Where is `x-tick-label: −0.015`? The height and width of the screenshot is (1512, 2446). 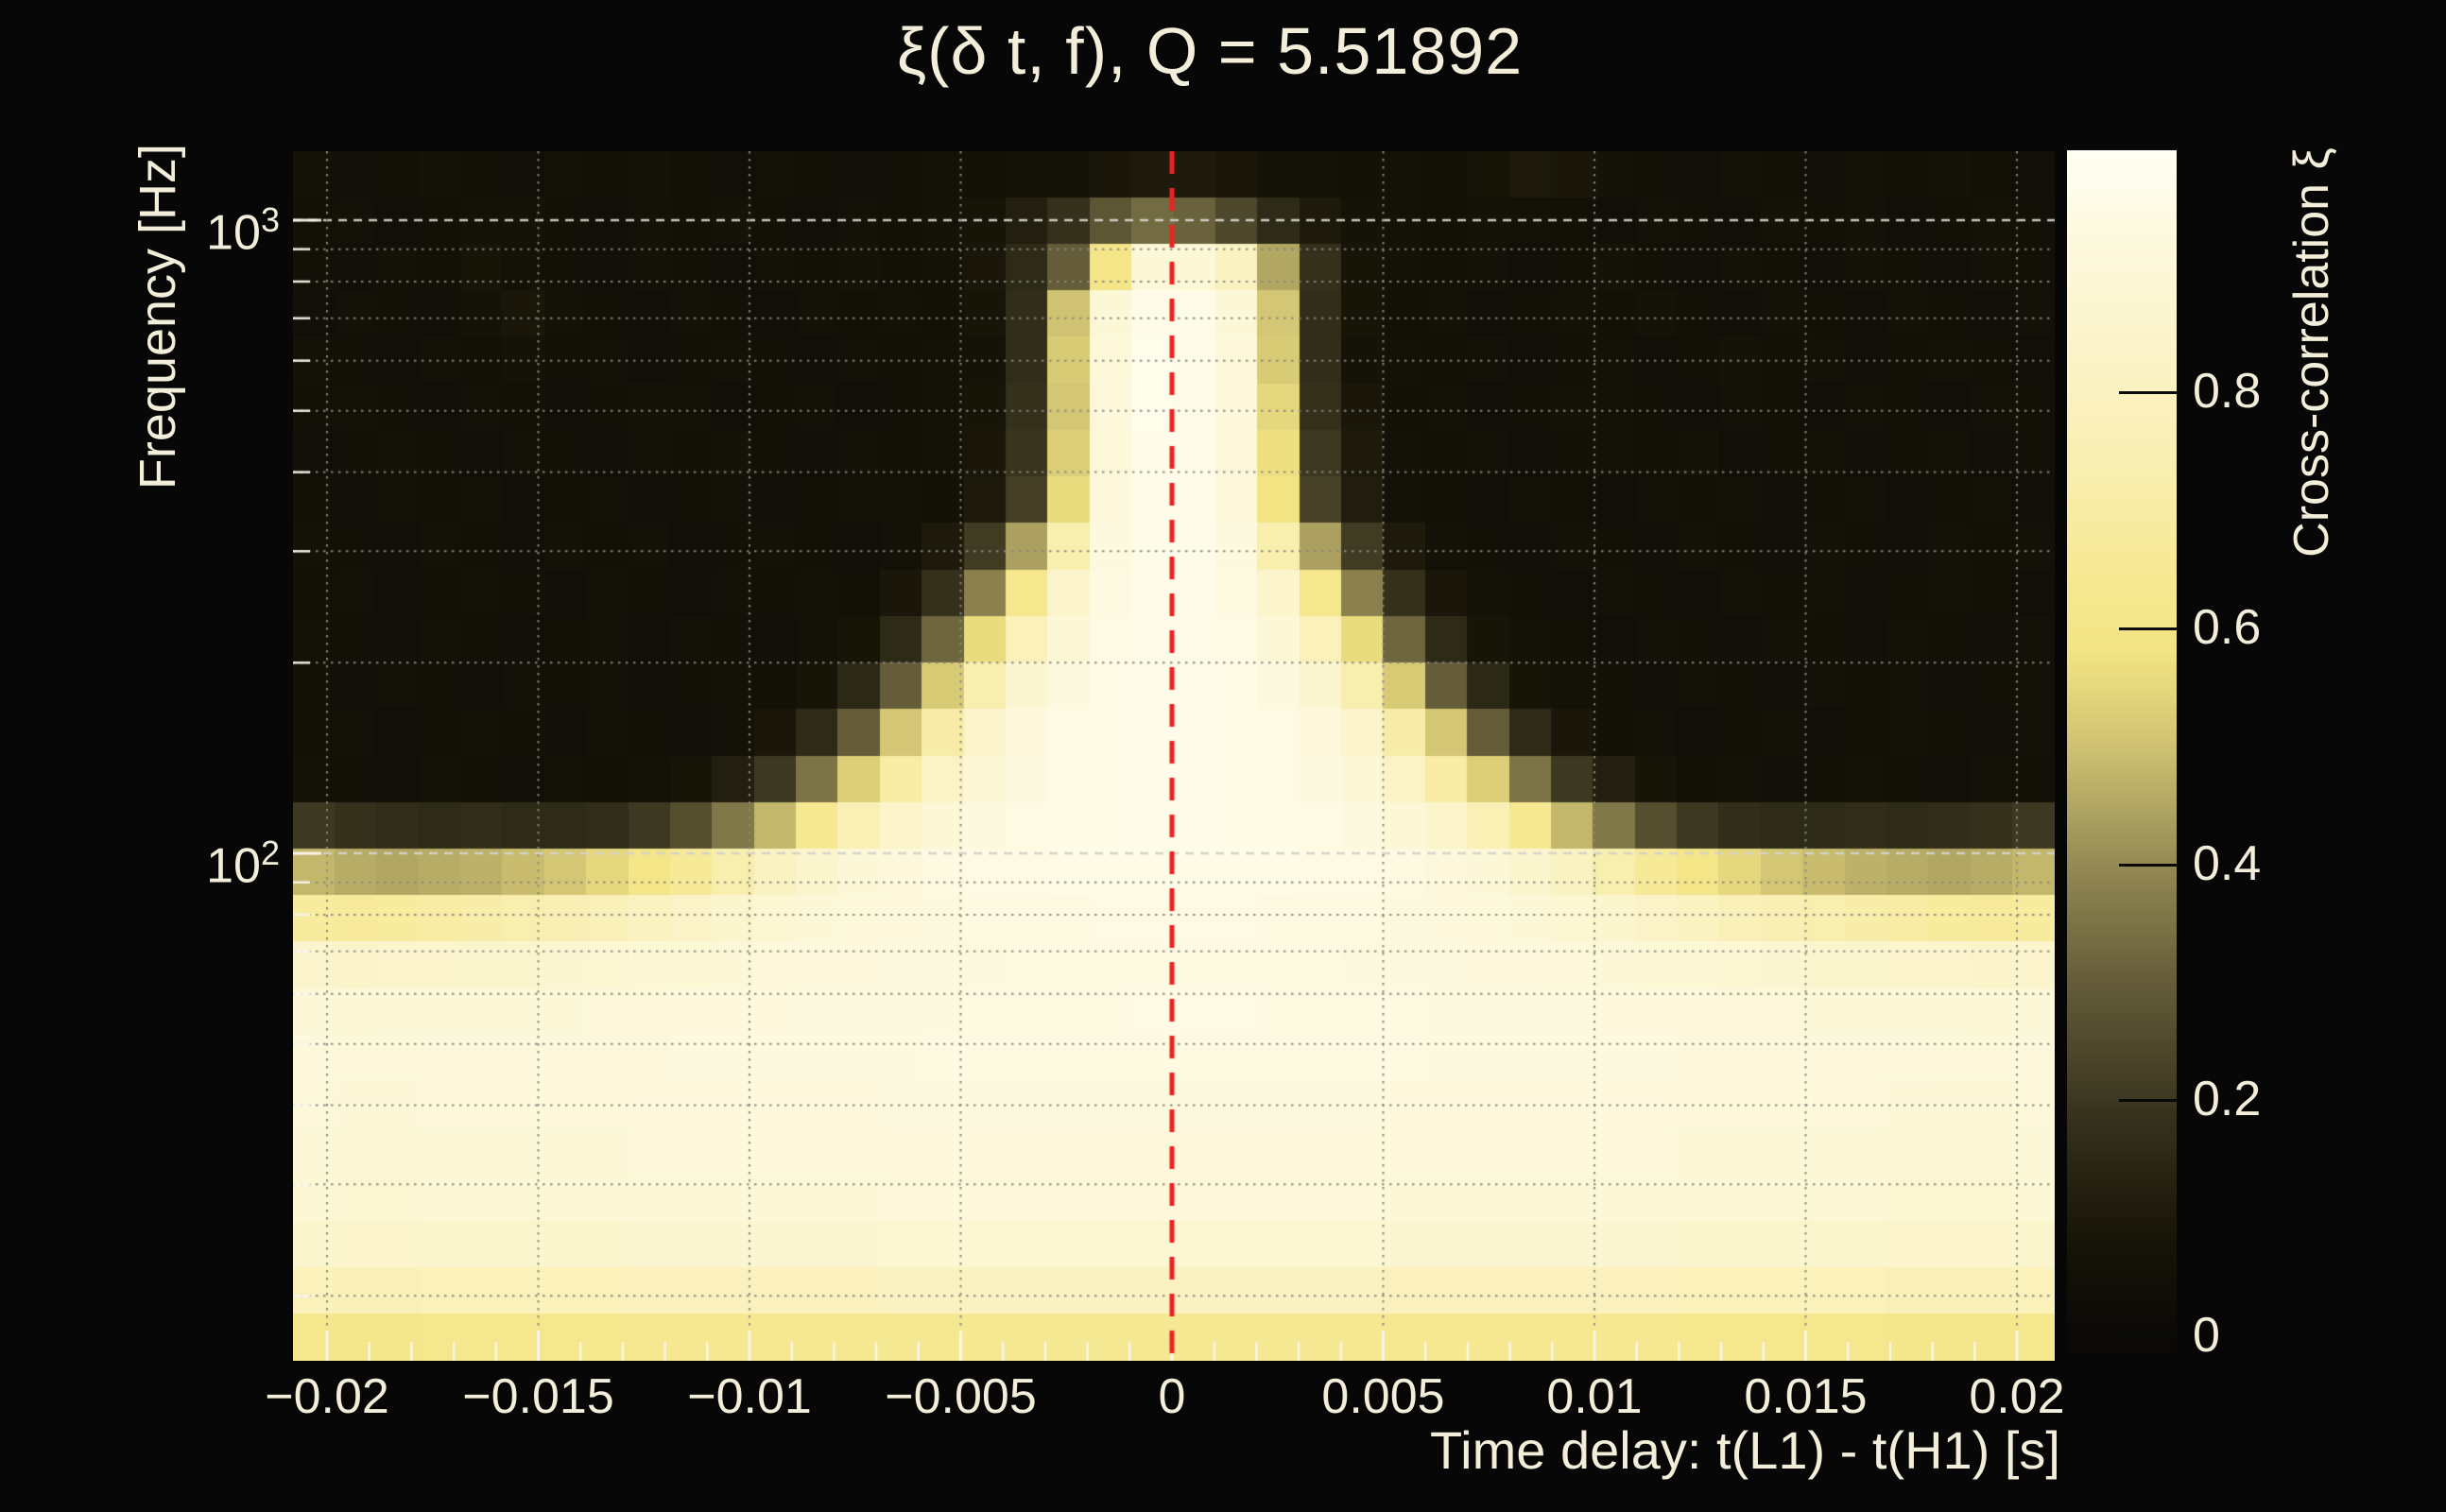
x-tick-label: −0.015 is located at coordinates (538, 1396).